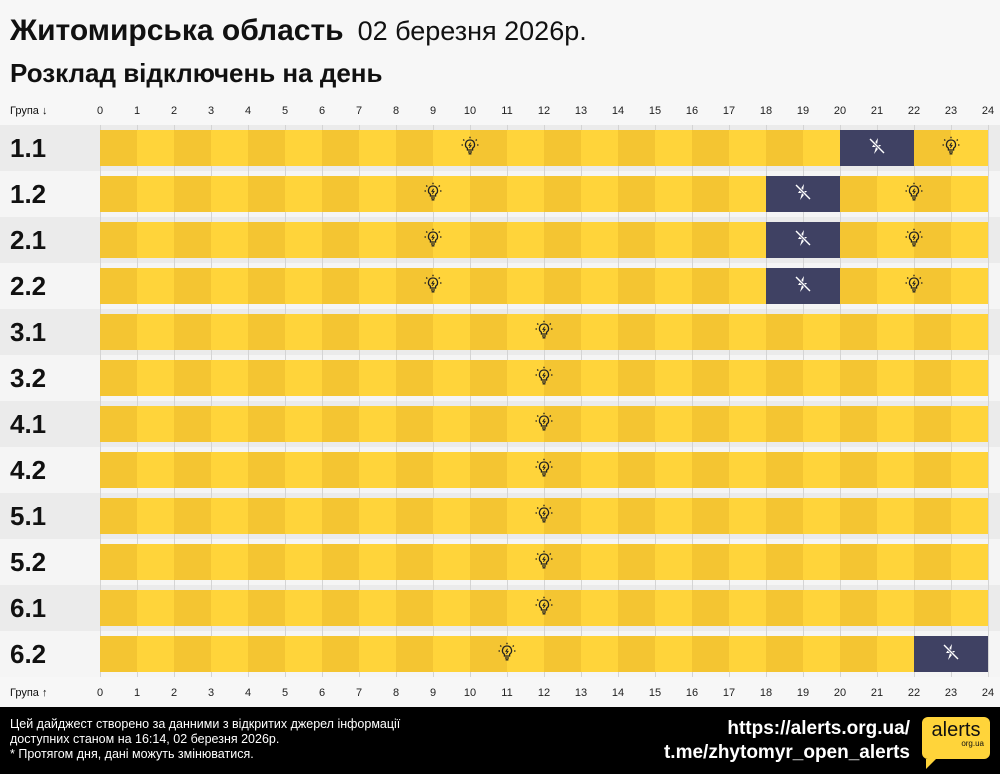 The image size is (1000, 774). Describe the element at coordinates (786, 752) in the screenshot. I see `telegram-link: t.me/zhytomyr_open_alerts` at that location.